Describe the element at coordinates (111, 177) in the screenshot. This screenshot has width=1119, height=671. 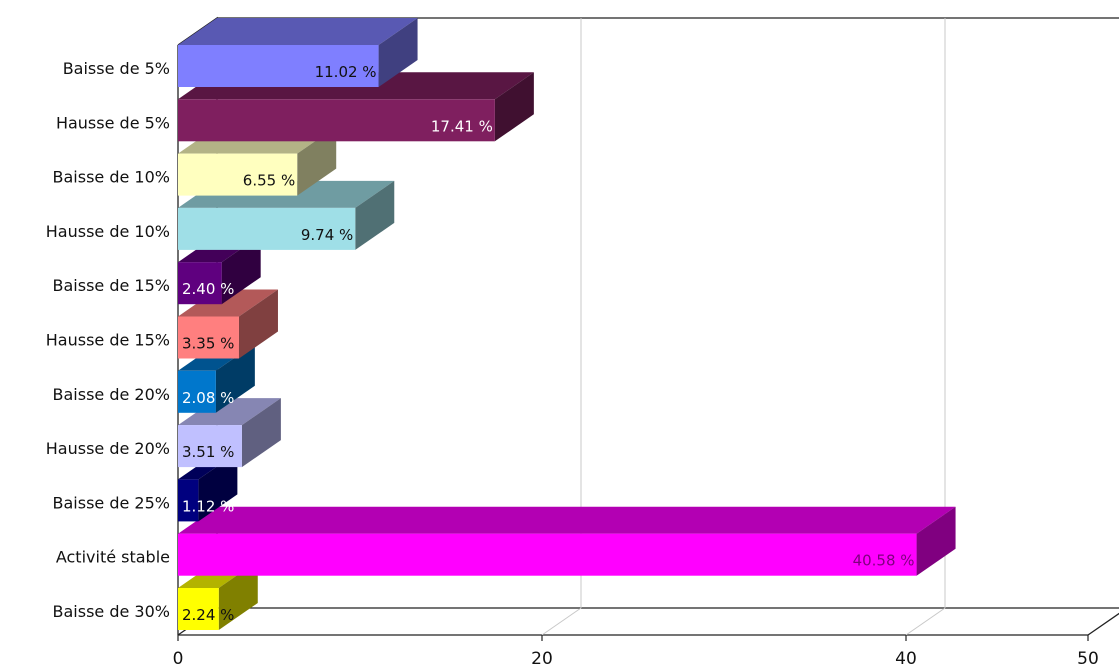
I see `category-label: Baisse de 10%` at that location.